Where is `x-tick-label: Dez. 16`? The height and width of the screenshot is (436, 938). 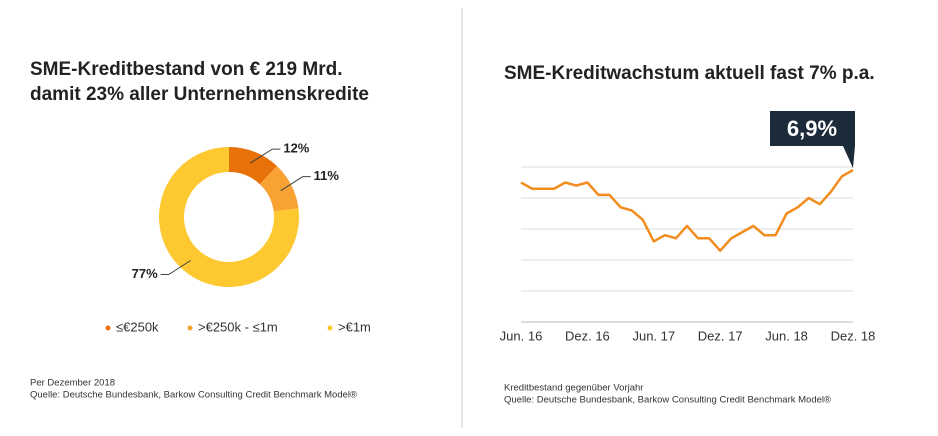
x-tick-label: Dez. 16 is located at coordinates (587, 335).